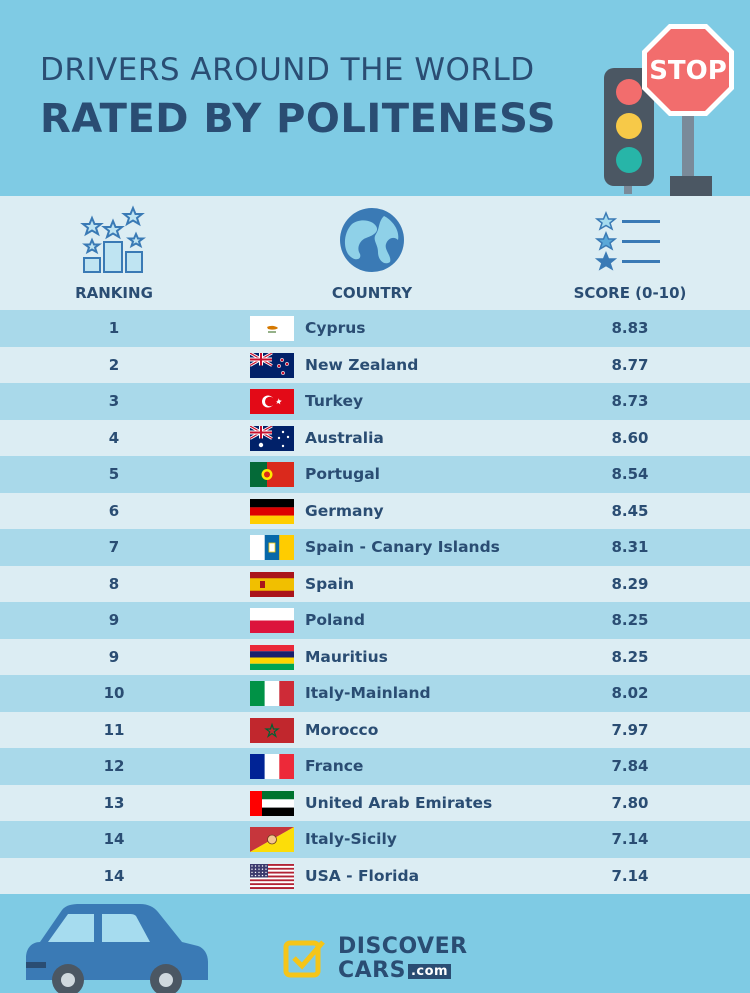 The image size is (750, 993). Describe the element at coordinates (298, 119) in the screenshot. I see `title-line-2: RATED BY POLITENESS` at that location.